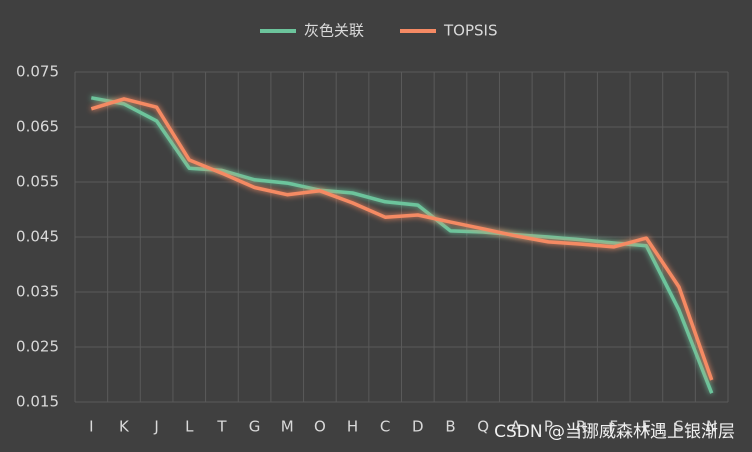  Describe the element at coordinates (516, 427) in the screenshot. I see `x-tick-label: A` at that location.